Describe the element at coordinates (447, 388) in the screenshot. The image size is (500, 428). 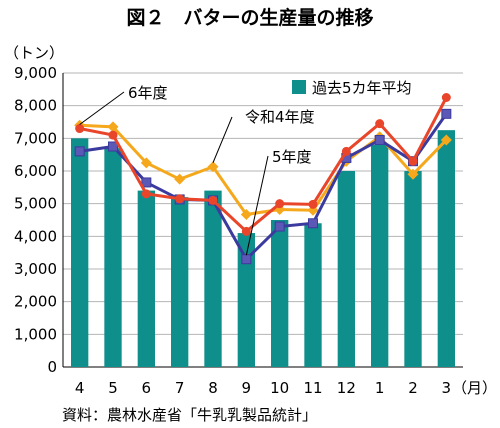
I see `x-tick-label: 3` at that location.